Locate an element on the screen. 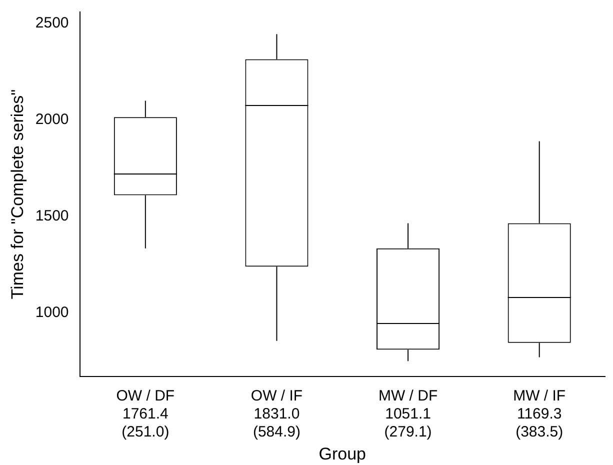 The width and height of the screenshot is (613, 465). x-tick-label: MW / DF 1051.1 (279.1) is located at coordinates (408, 414).